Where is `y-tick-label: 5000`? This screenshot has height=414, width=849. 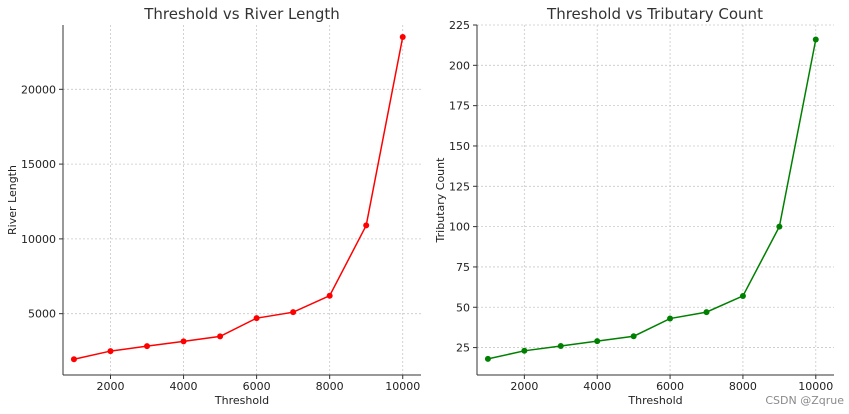
y-tick-label: 5000 is located at coordinates (42, 314).